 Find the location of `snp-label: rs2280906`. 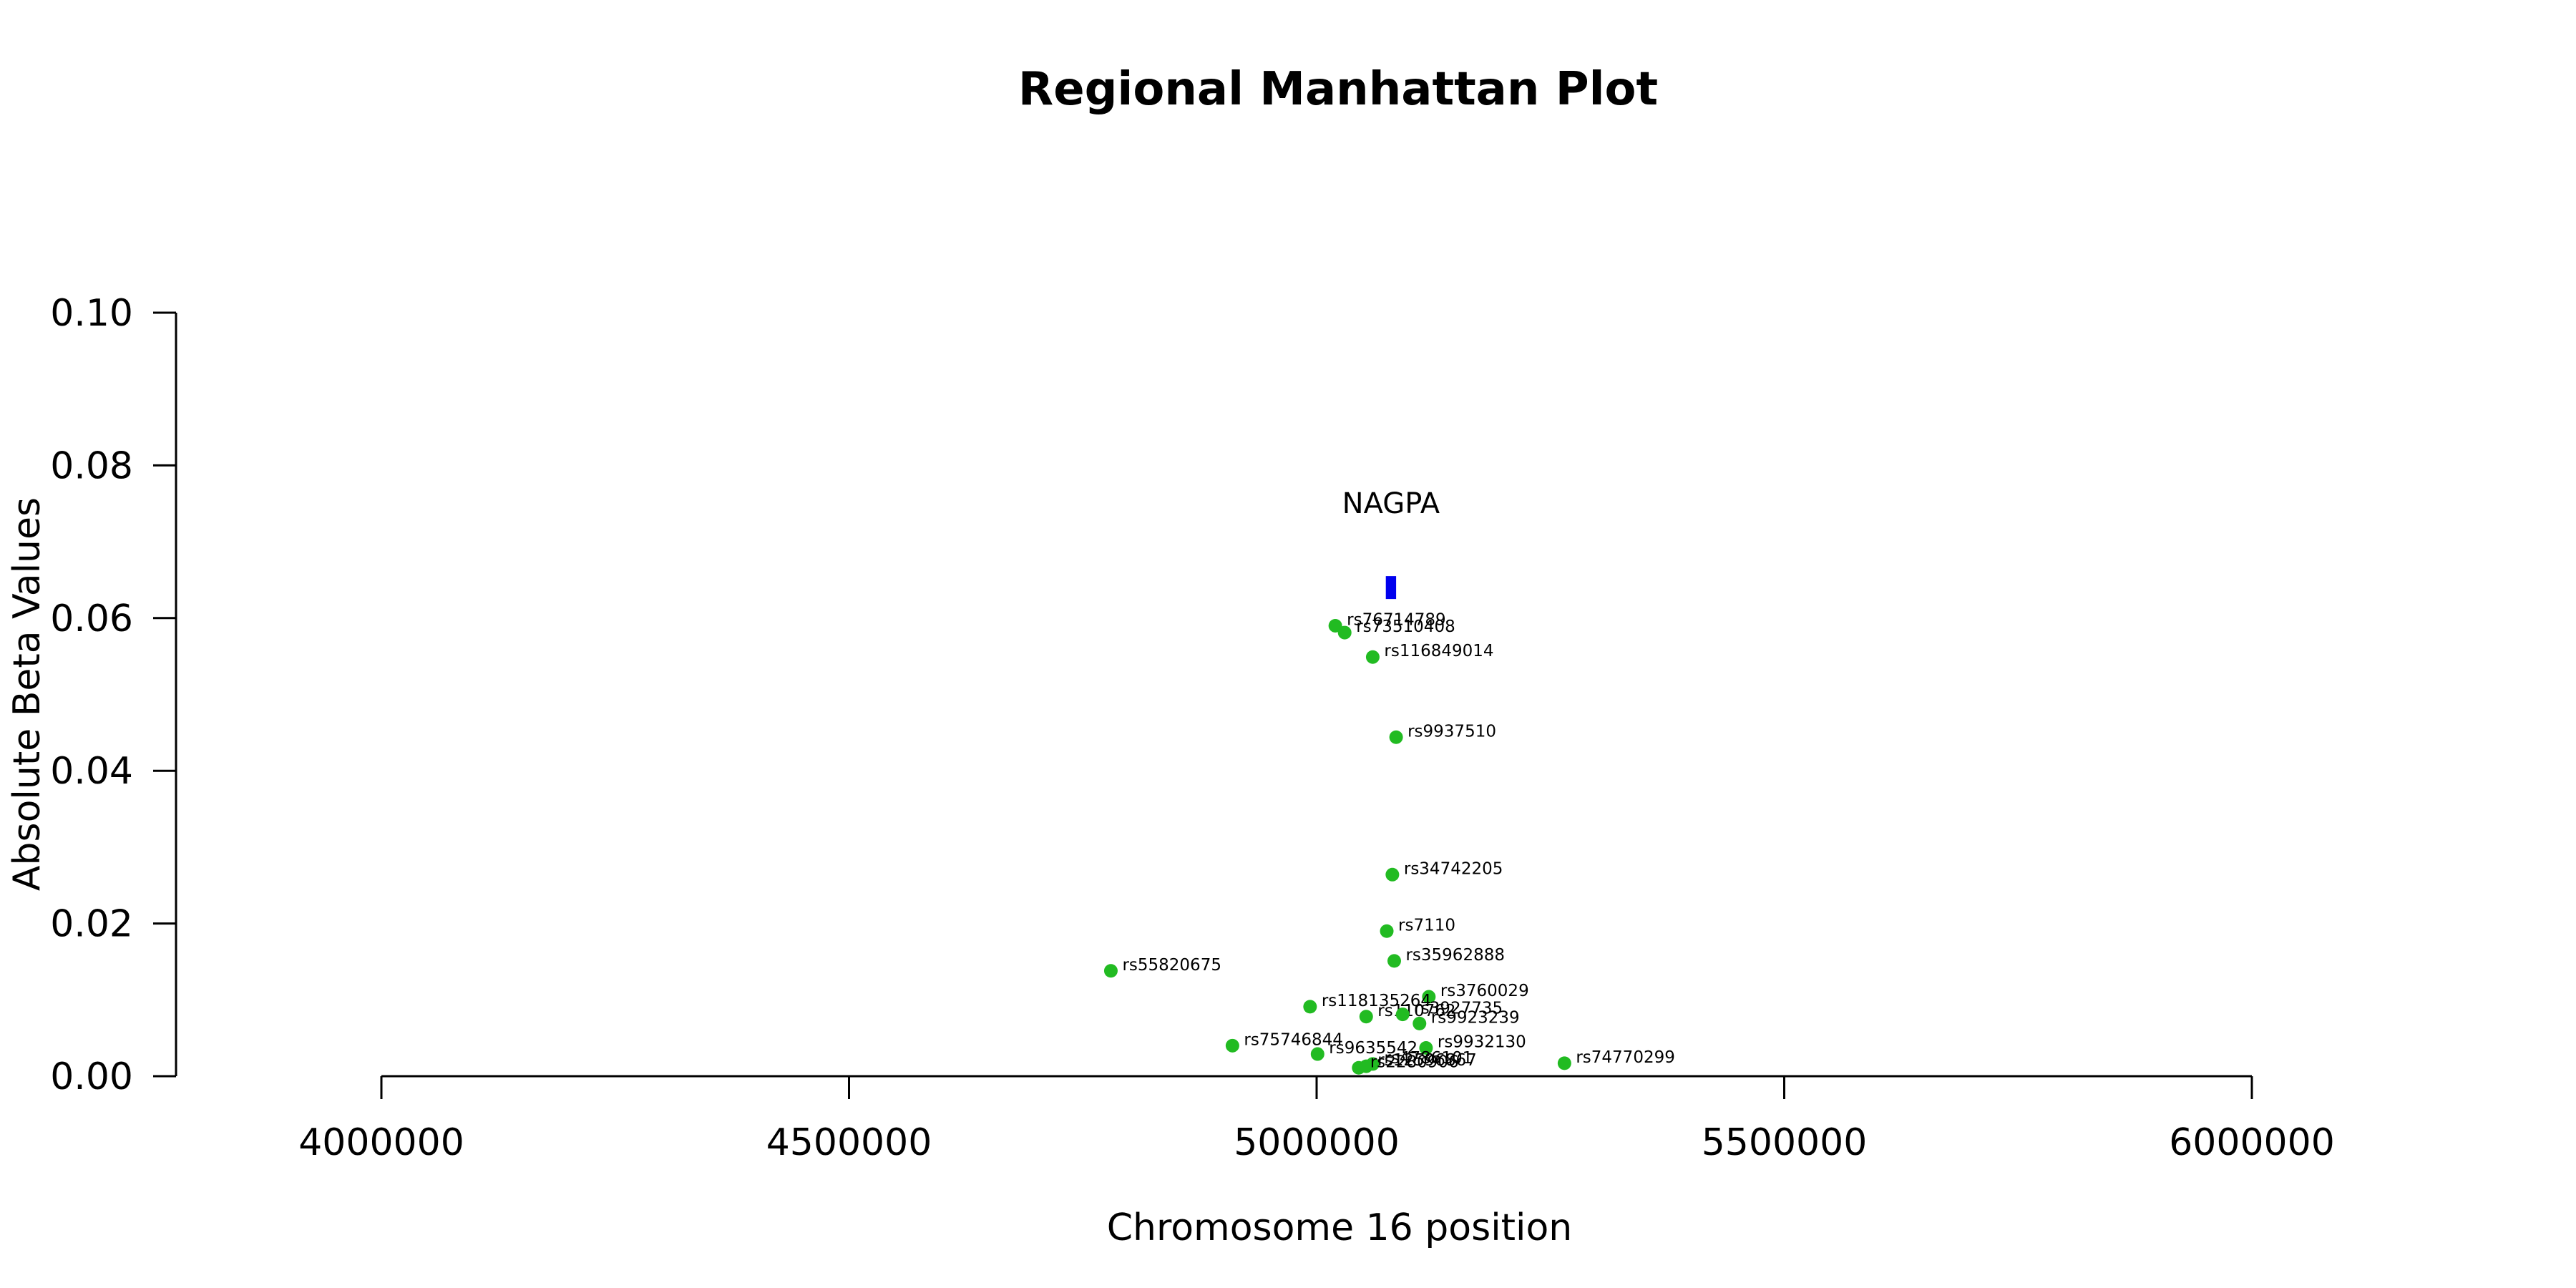

snp-label: rs2280906 is located at coordinates (1414, 1062).